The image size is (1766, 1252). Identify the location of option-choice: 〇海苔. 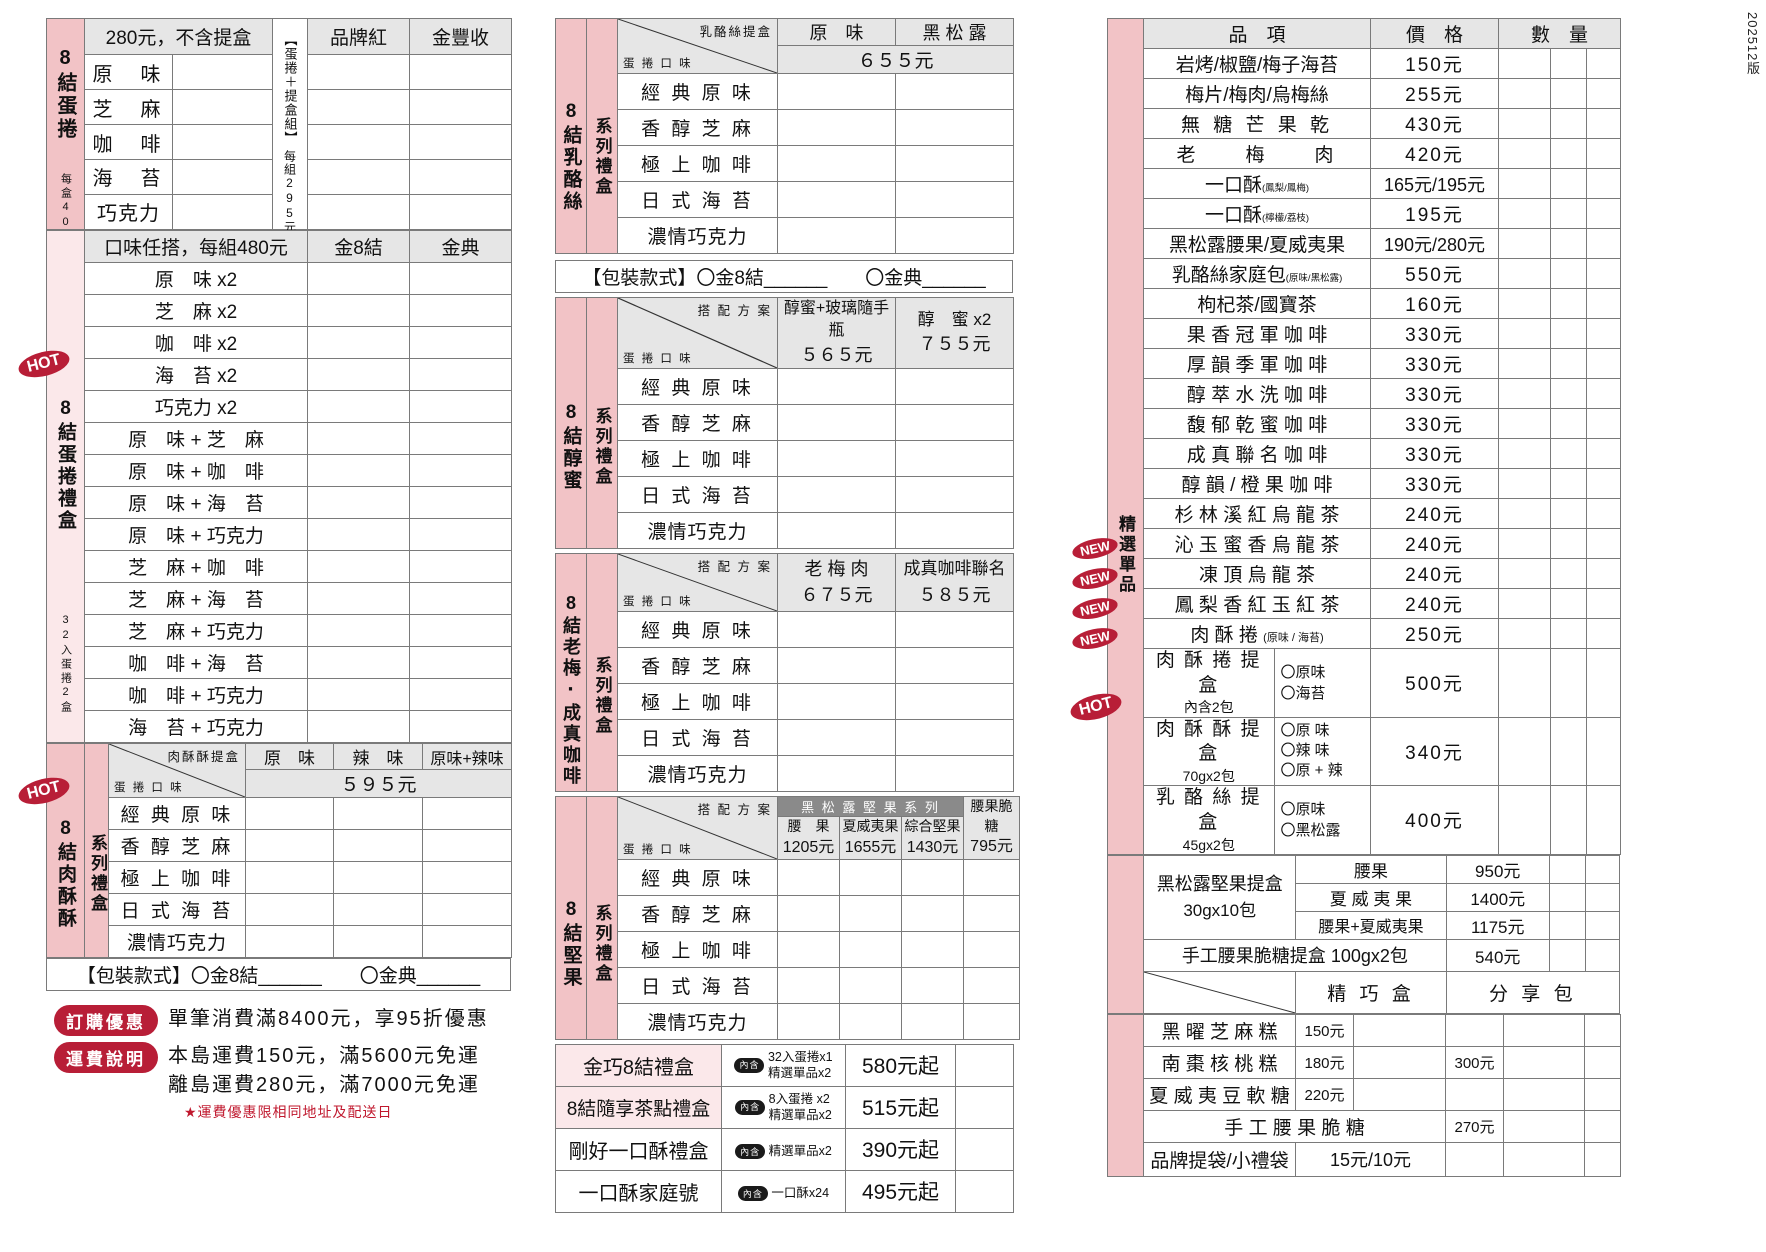
(1303, 693).